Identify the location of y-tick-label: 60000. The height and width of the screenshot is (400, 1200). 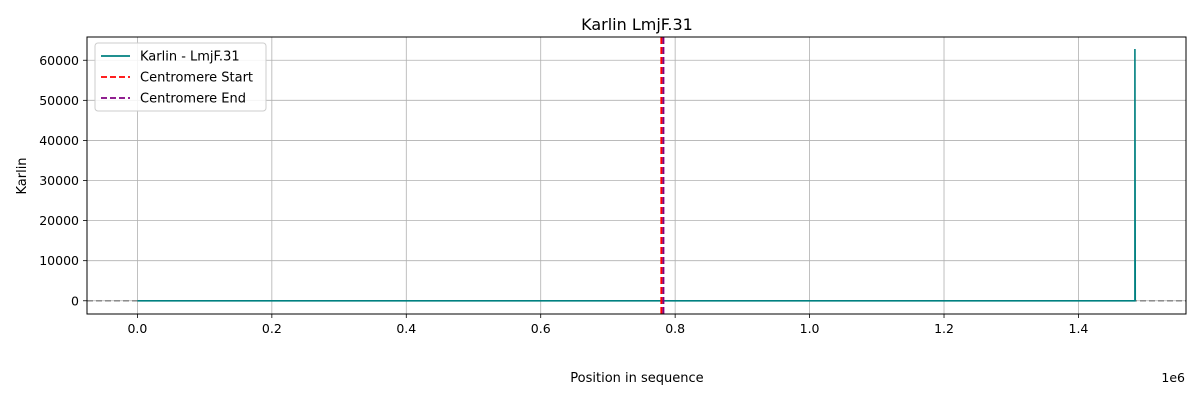
(59, 60).